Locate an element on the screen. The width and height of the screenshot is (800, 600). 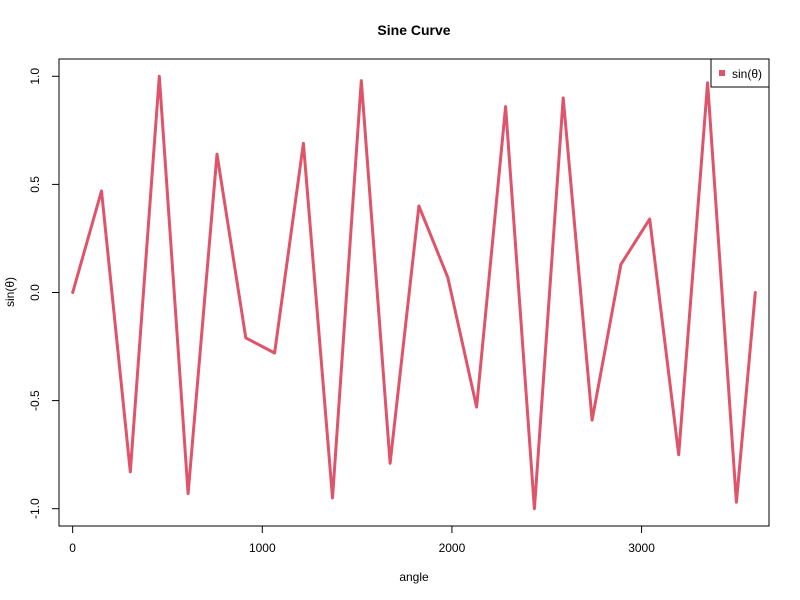
x-tick-label: 1000 is located at coordinates (262, 548).